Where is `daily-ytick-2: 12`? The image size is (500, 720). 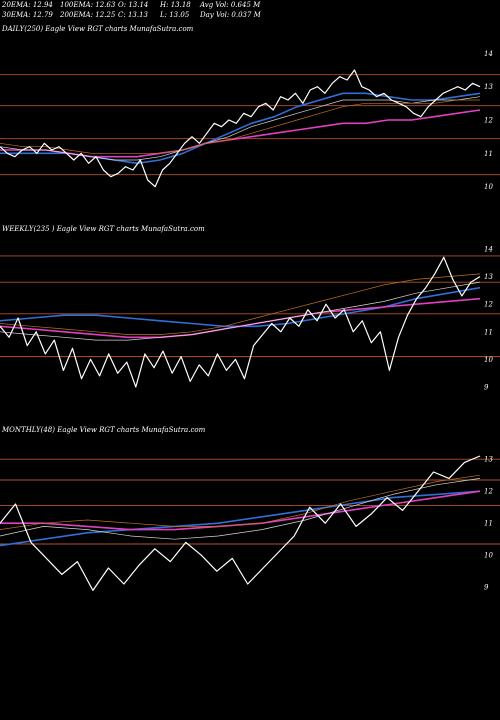
daily-ytick-2: 12 is located at coordinates (488, 121).